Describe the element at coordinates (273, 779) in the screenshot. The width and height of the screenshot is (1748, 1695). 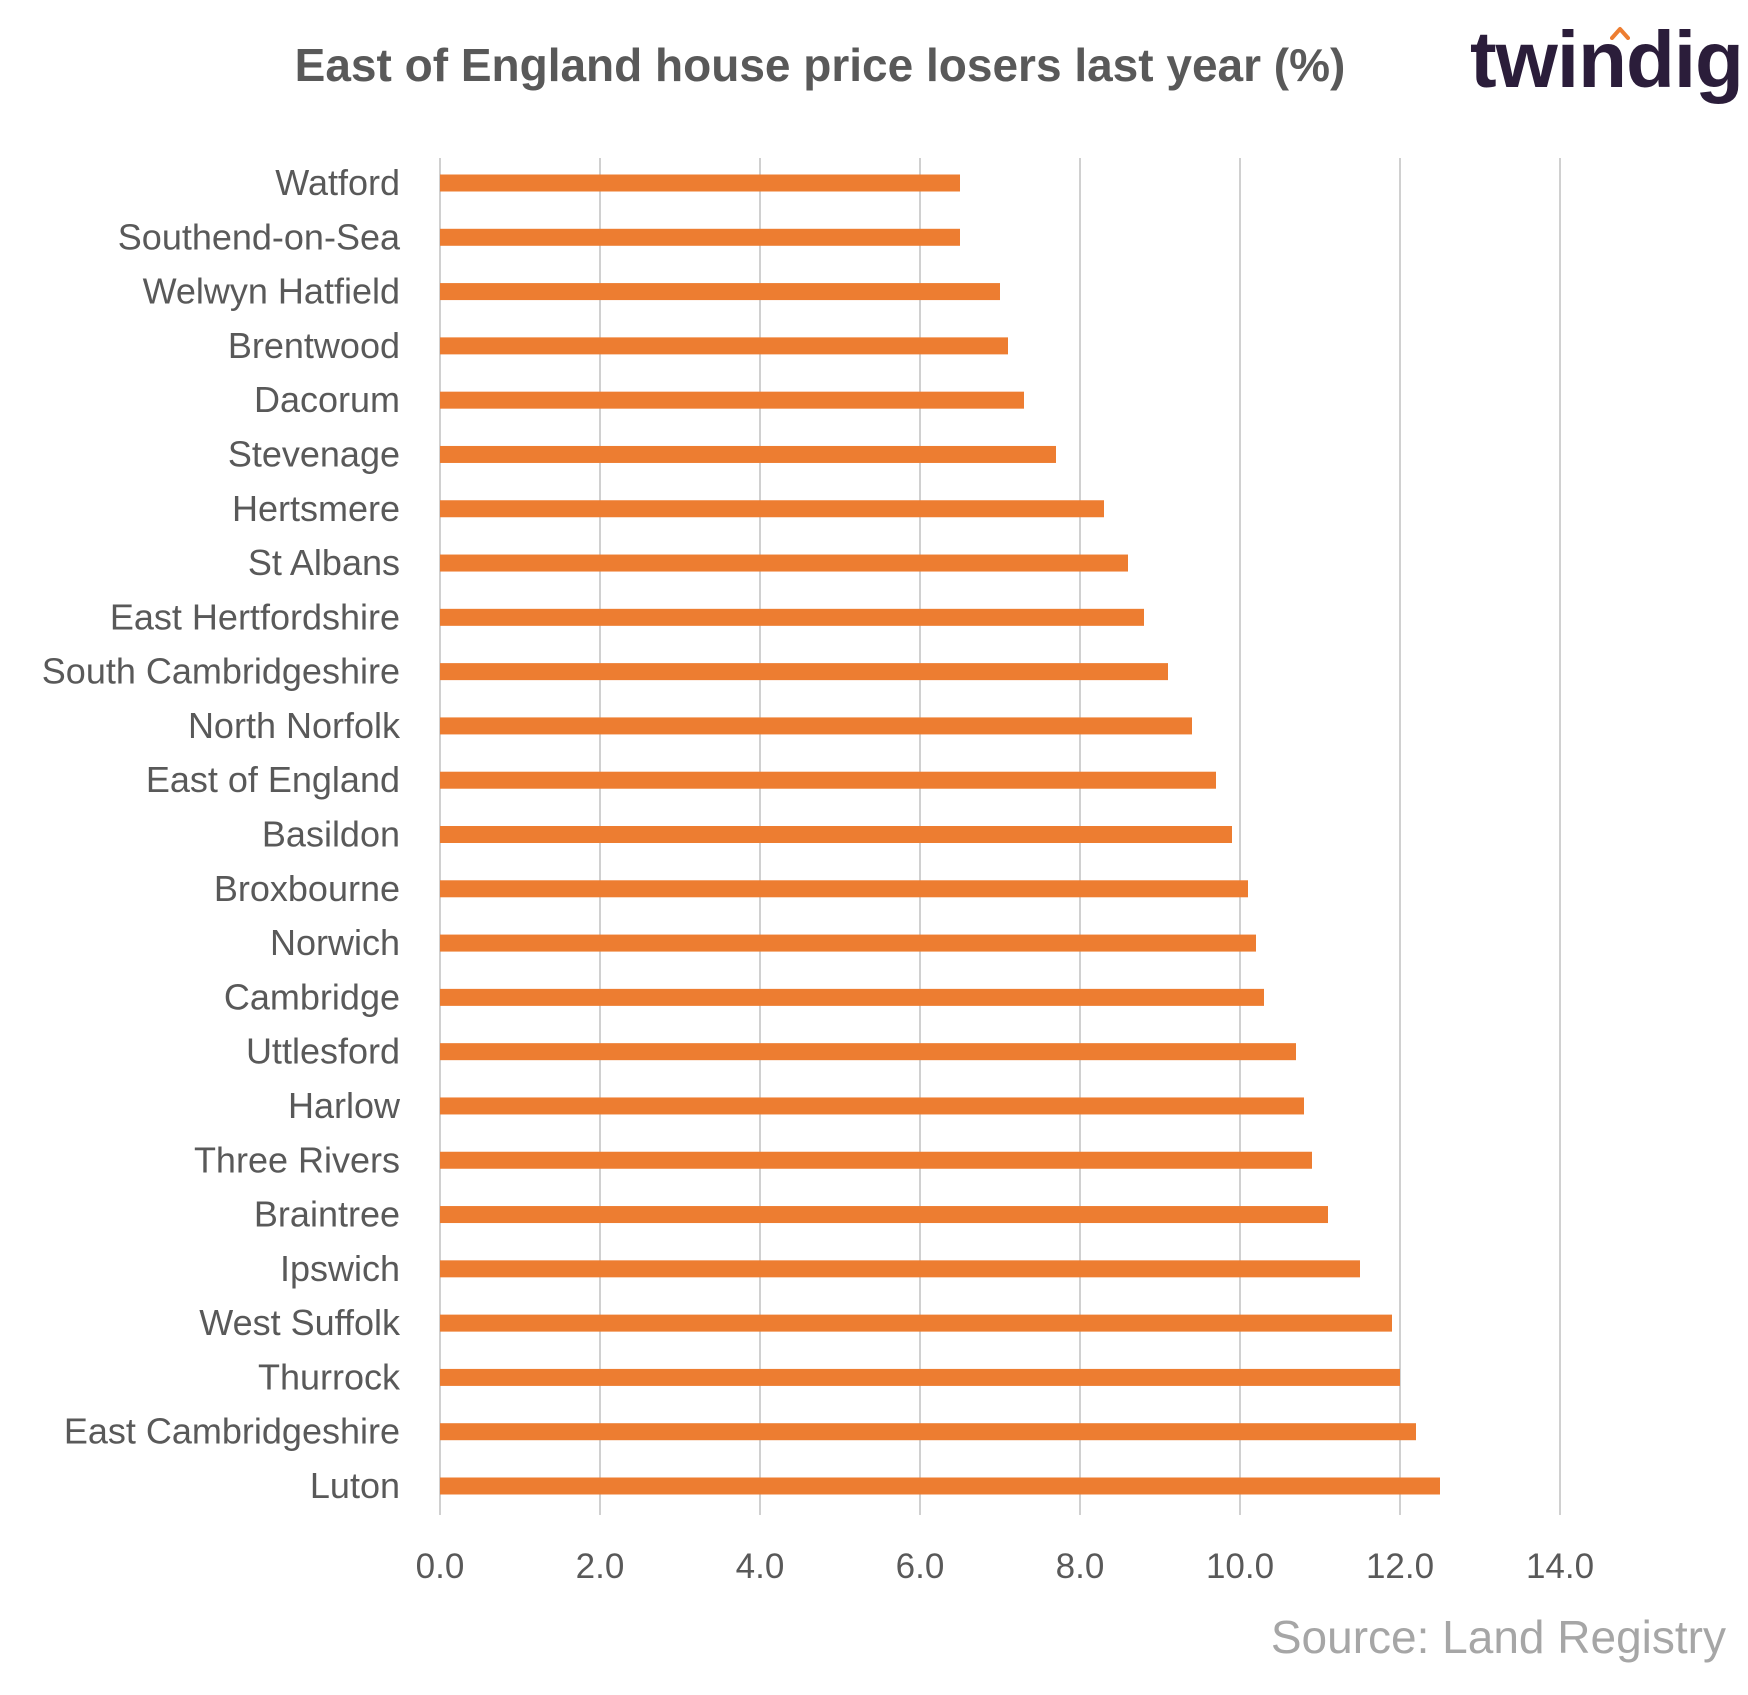
I see `category-label: East of England` at that location.